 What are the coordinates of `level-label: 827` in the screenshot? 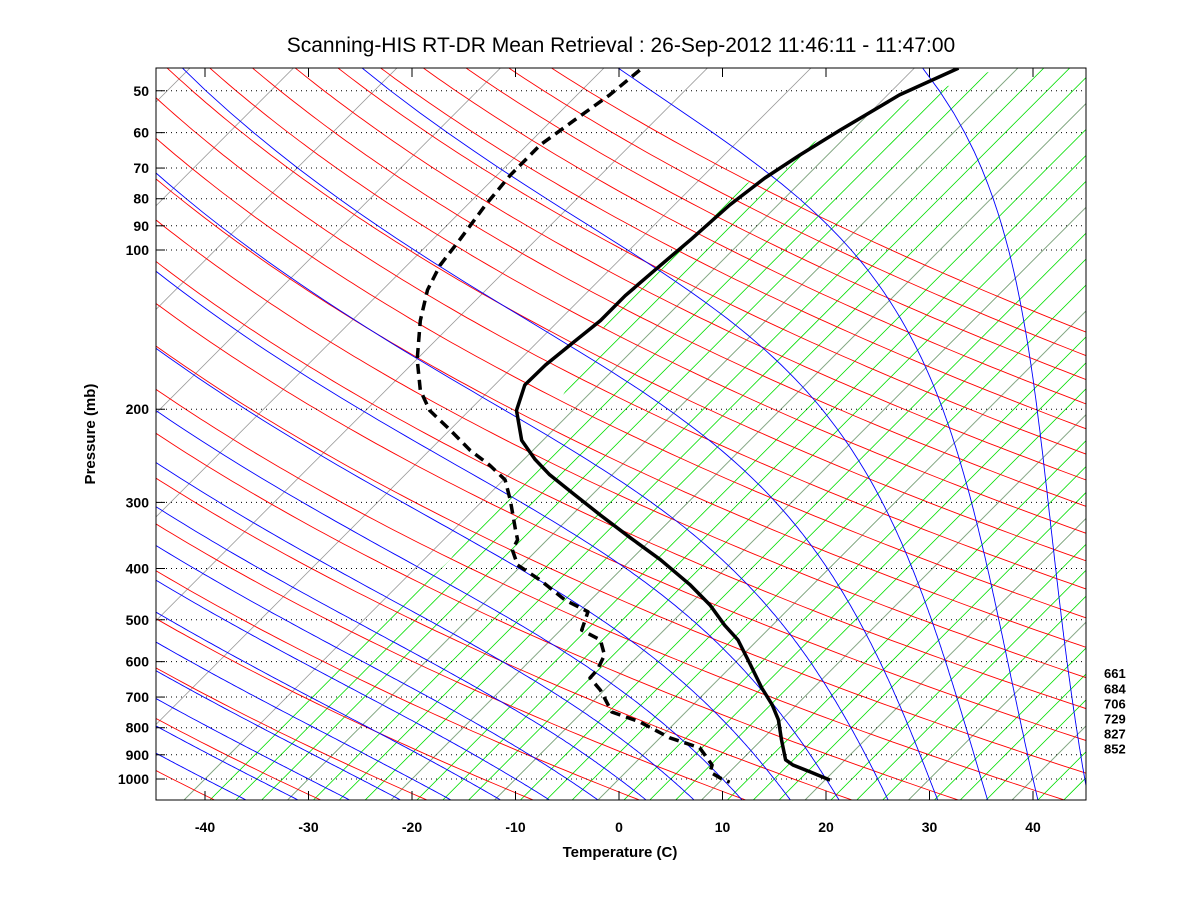 It's located at (1115, 733).